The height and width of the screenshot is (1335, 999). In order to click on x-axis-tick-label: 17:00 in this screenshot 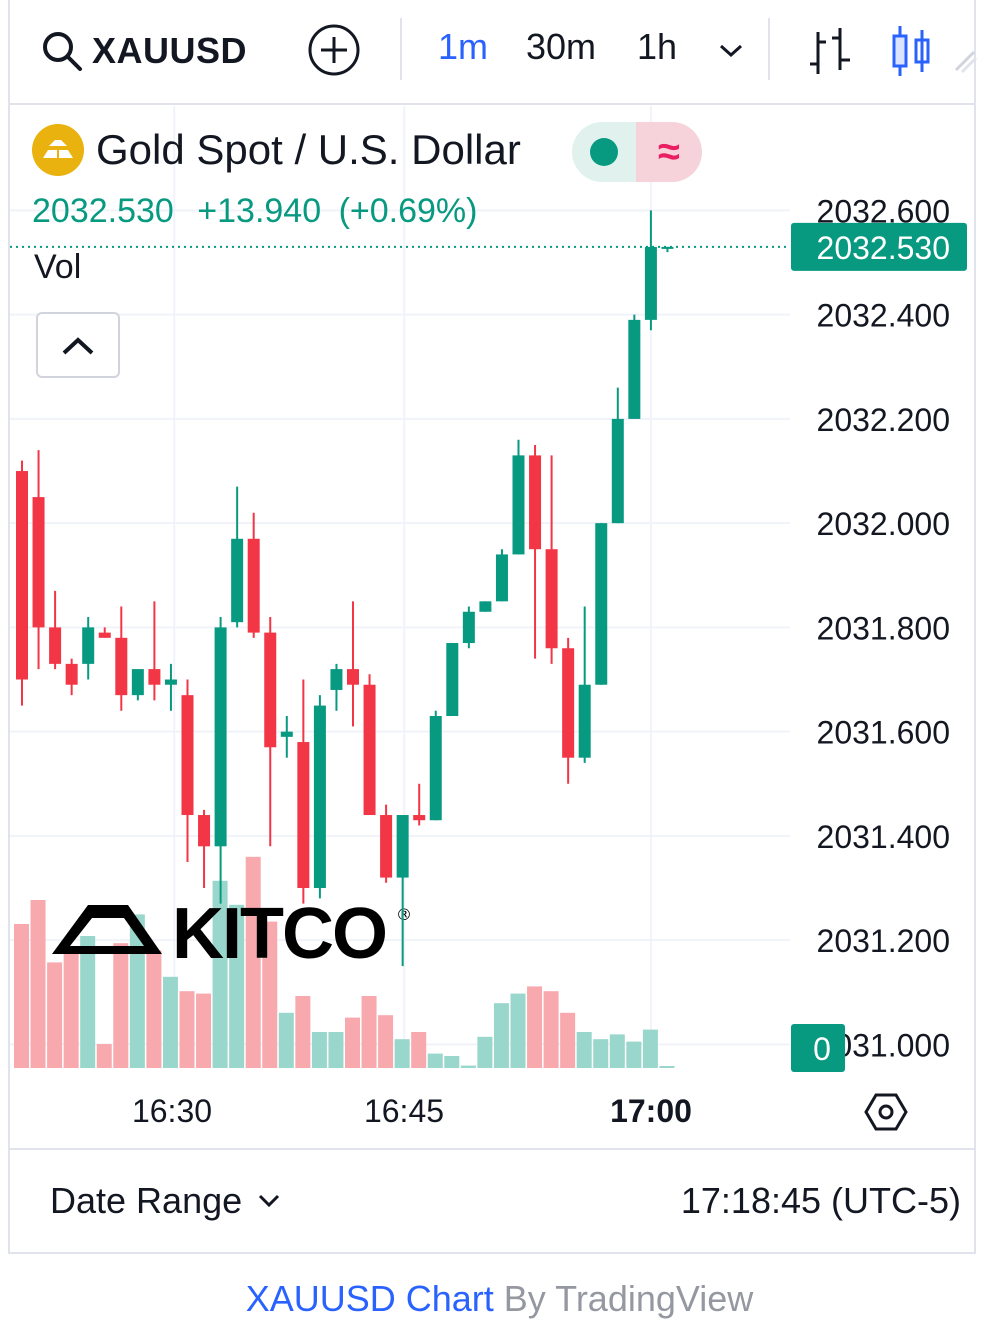, I will do `click(651, 1111)`.